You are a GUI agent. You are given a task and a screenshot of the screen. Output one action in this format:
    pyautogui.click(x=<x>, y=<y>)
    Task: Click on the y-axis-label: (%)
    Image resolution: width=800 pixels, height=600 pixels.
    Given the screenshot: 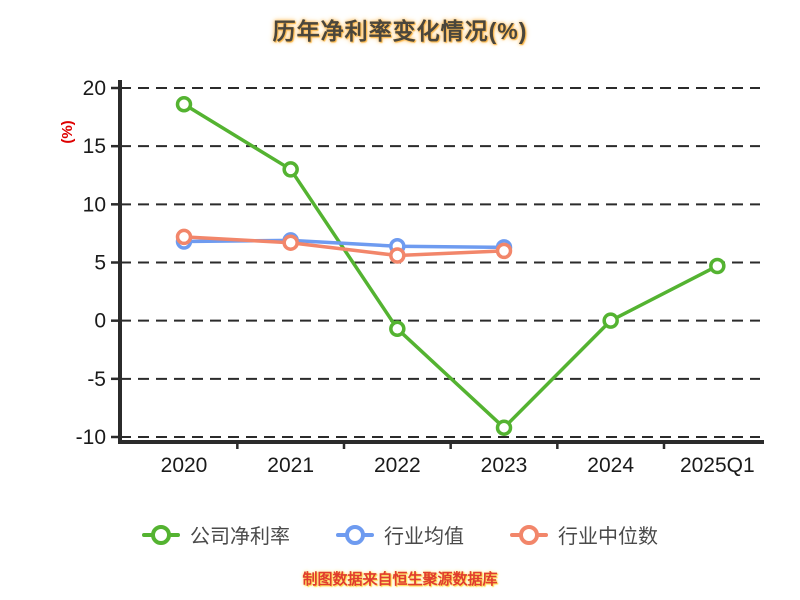 What is the action you would take?
    pyautogui.click(x=67, y=131)
    